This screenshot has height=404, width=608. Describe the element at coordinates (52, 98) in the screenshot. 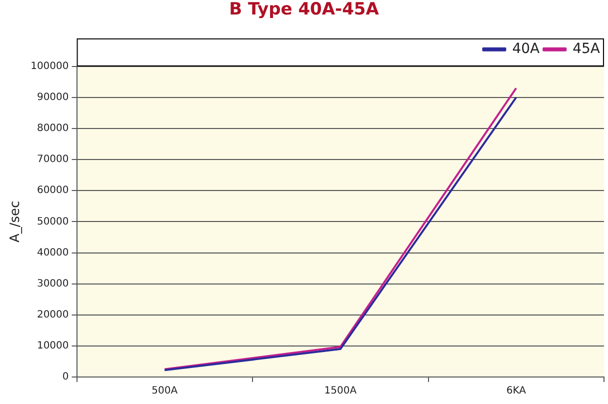

I see `y-tick-label: 90000` at that location.